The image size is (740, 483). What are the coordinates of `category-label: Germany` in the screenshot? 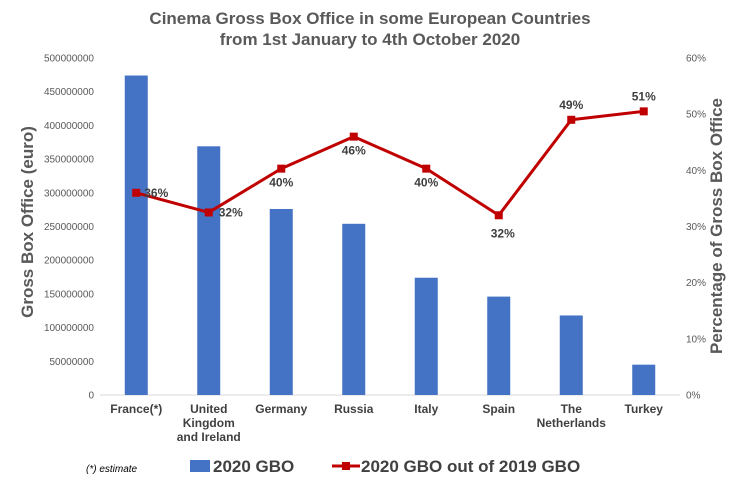 It's located at (281, 409).